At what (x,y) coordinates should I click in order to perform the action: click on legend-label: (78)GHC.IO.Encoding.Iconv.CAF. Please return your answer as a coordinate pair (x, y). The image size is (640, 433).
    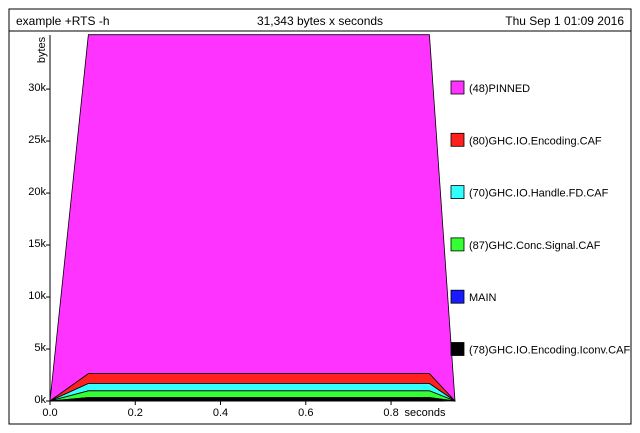
    Looking at the image, I should click on (549, 351).